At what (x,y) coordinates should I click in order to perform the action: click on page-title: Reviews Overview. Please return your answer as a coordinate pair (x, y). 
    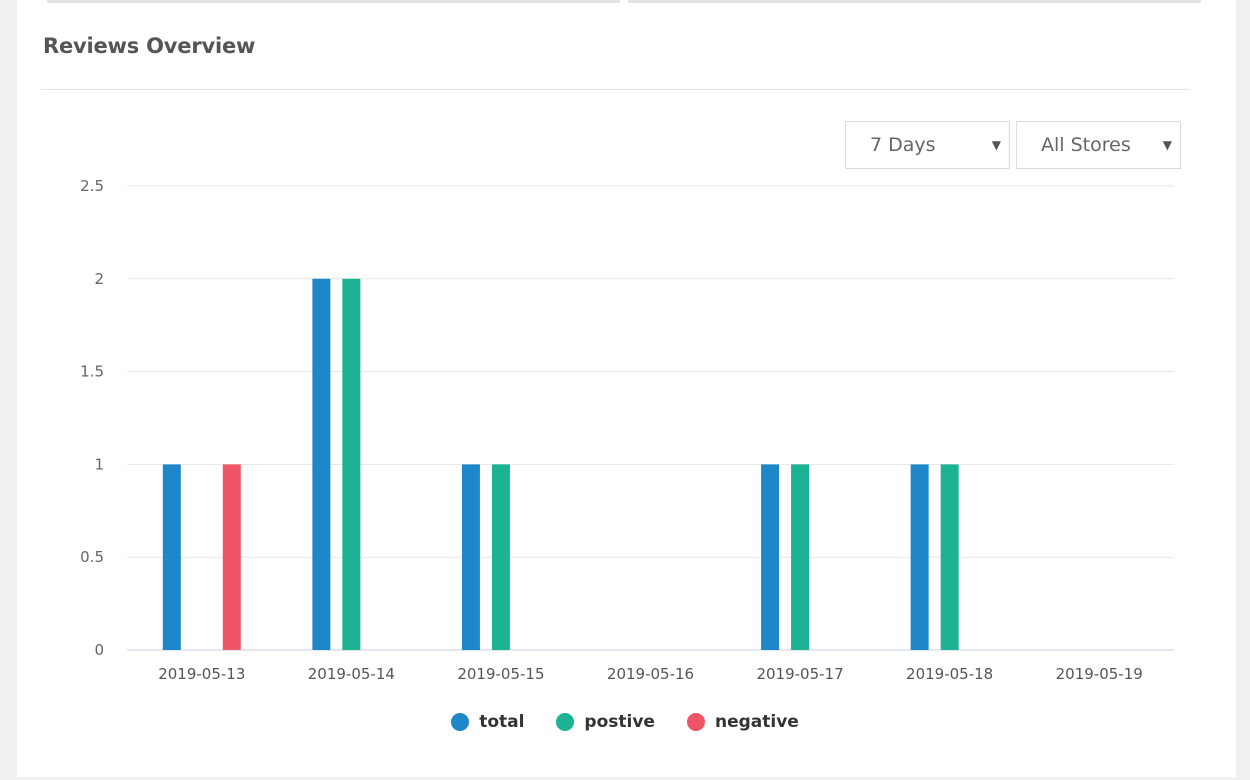
    Looking at the image, I should click on (149, 46).